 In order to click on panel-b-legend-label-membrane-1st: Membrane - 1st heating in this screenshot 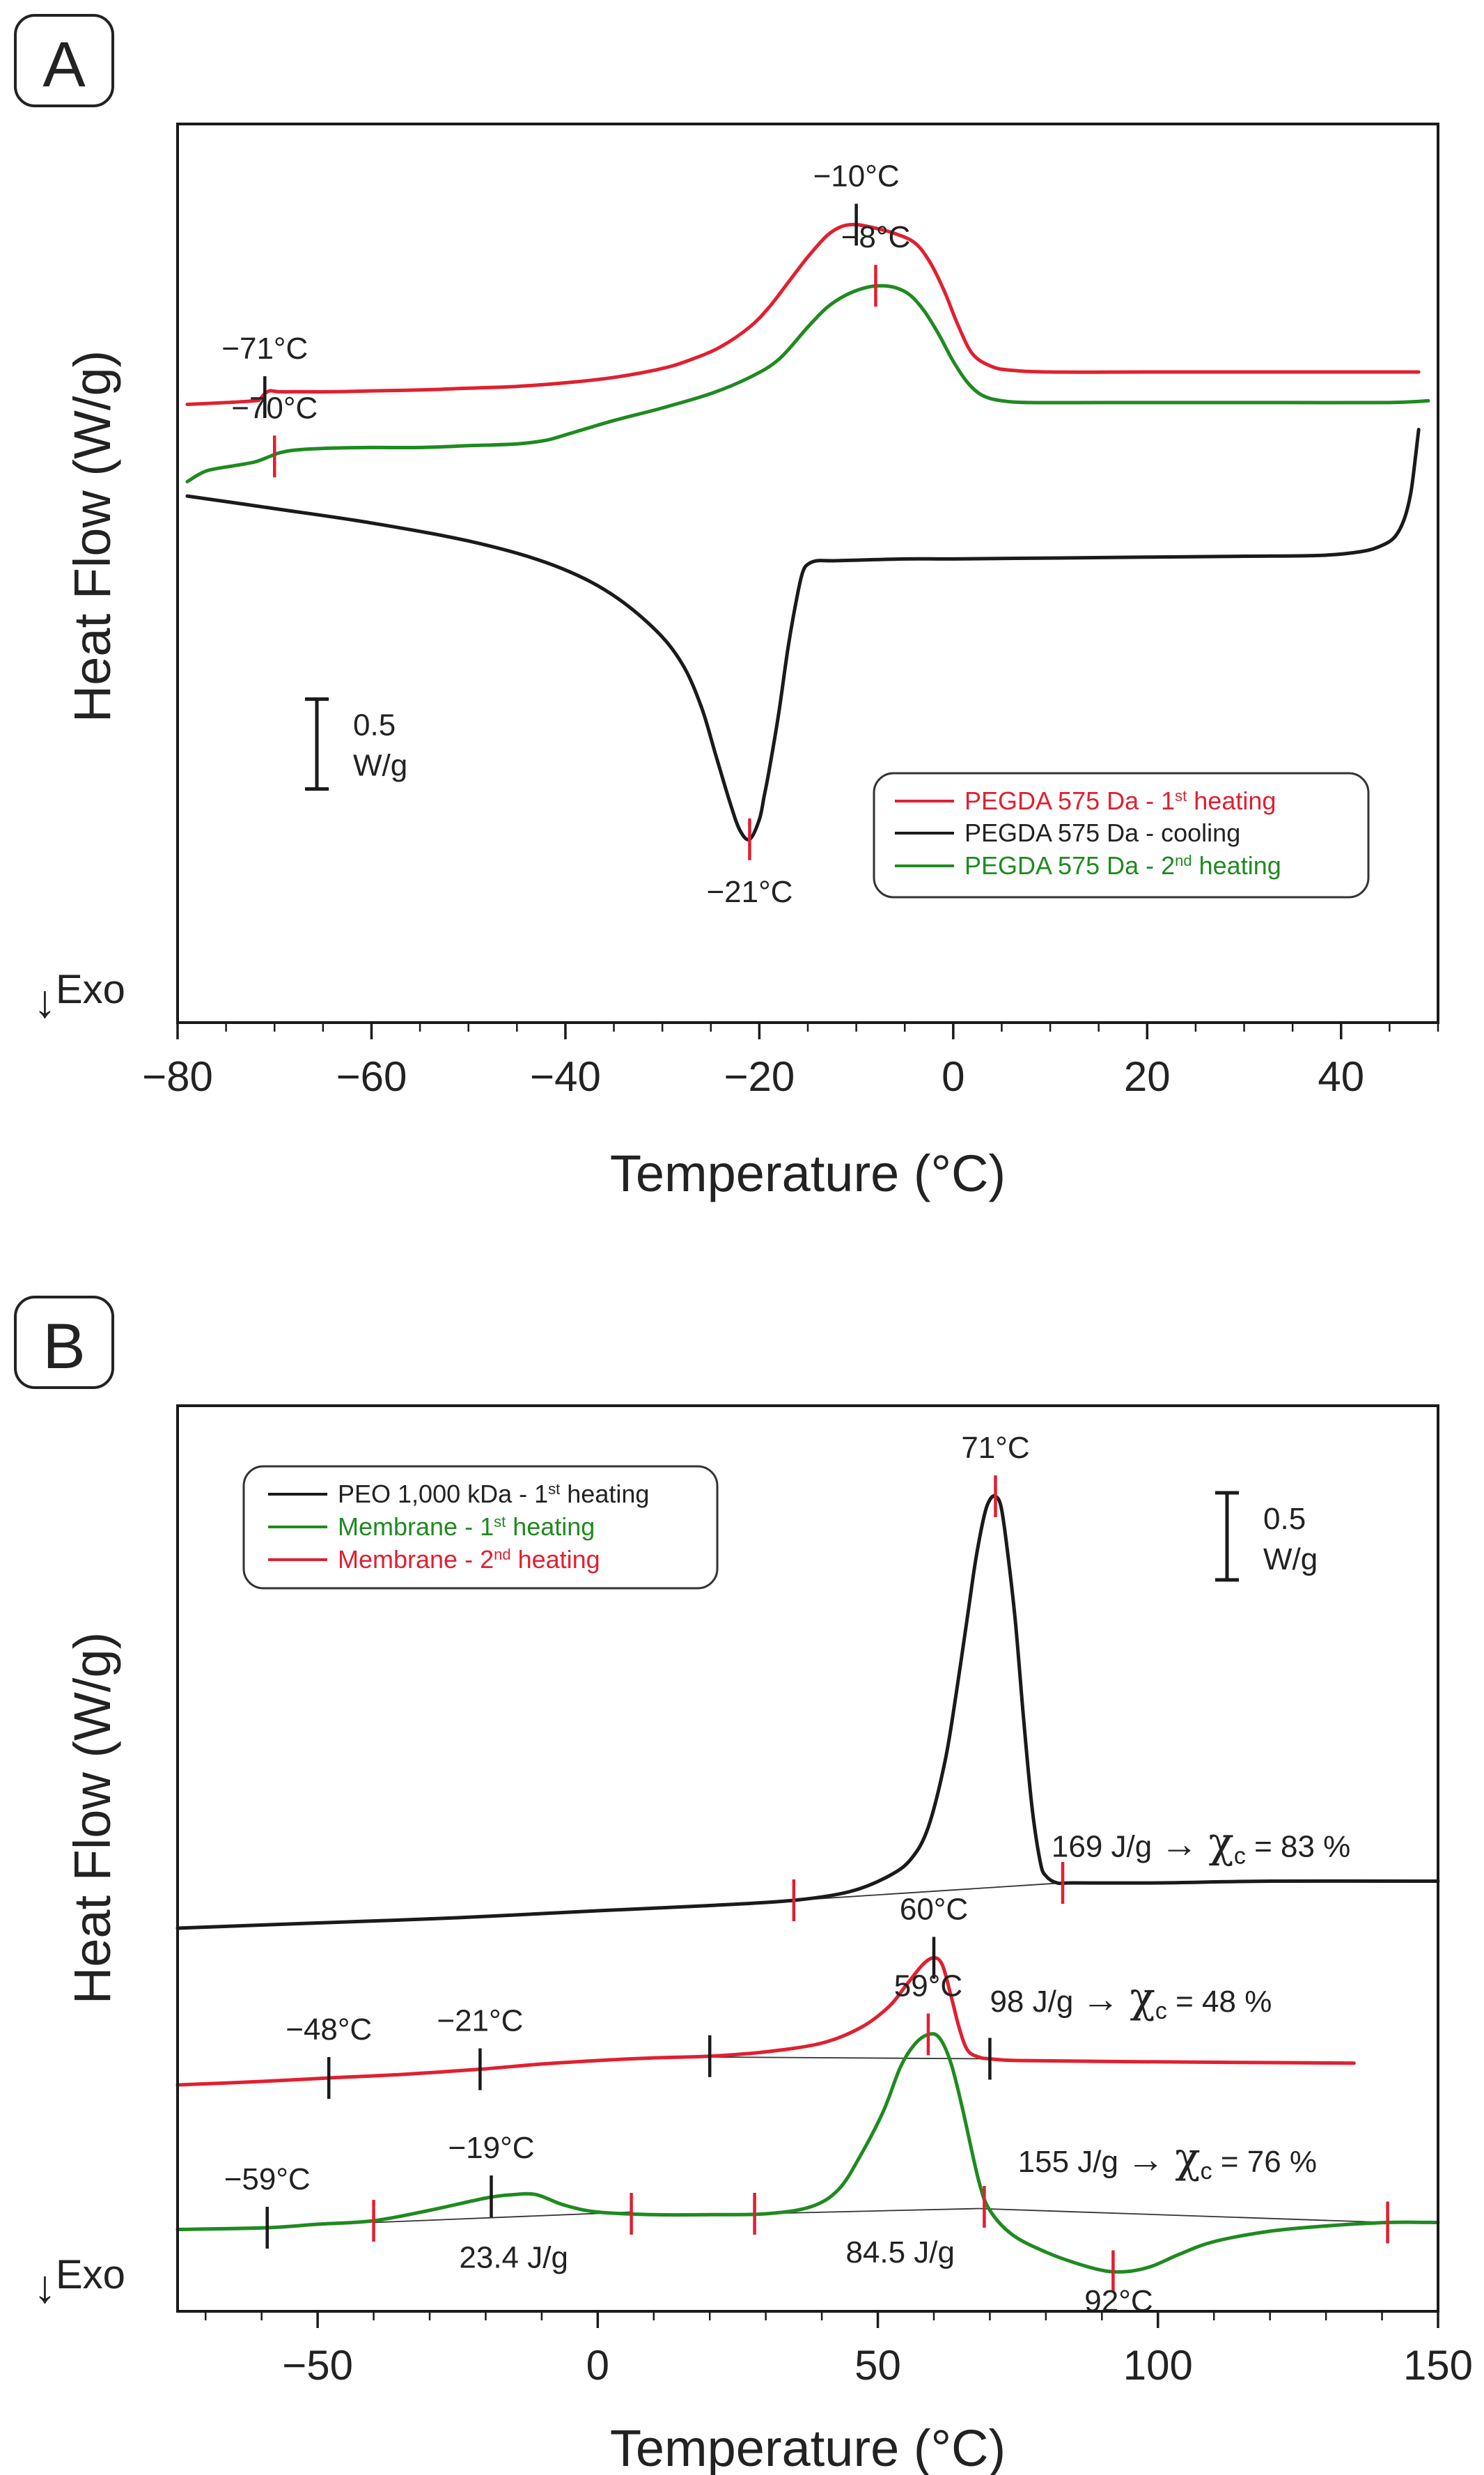, I will do `click(466, 1526)`.